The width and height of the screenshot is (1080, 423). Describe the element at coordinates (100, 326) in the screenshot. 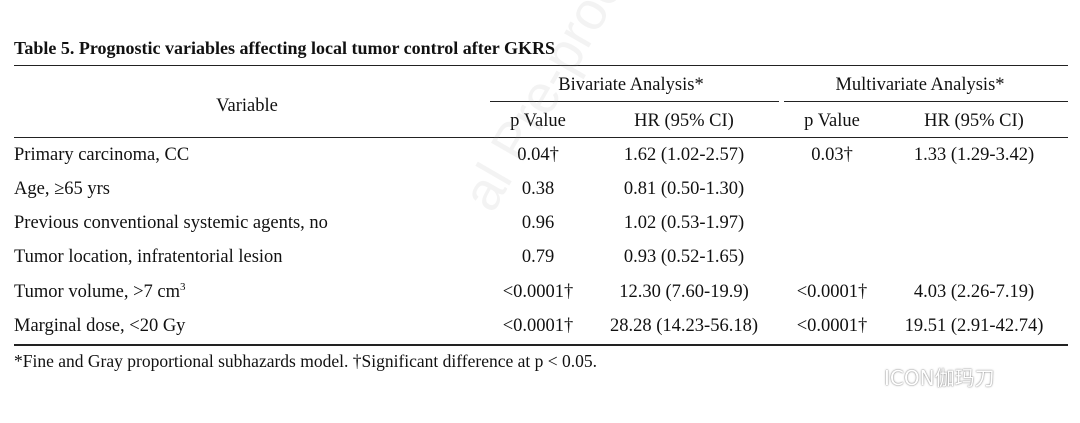

I see `row-variable: Marginal dose, <20 Gy` at that location.